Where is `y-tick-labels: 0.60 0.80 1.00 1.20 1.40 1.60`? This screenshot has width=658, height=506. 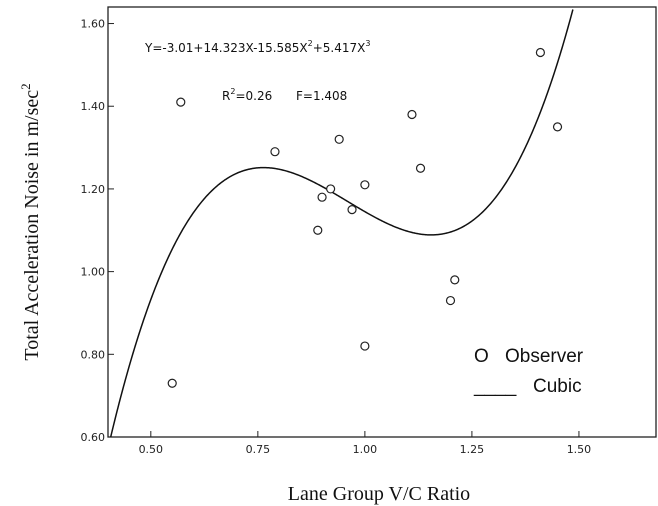 y-tick-labels: 0.60 0.80 1.00 1.20 1.40 1.60 is located at coordinates (93, 231).